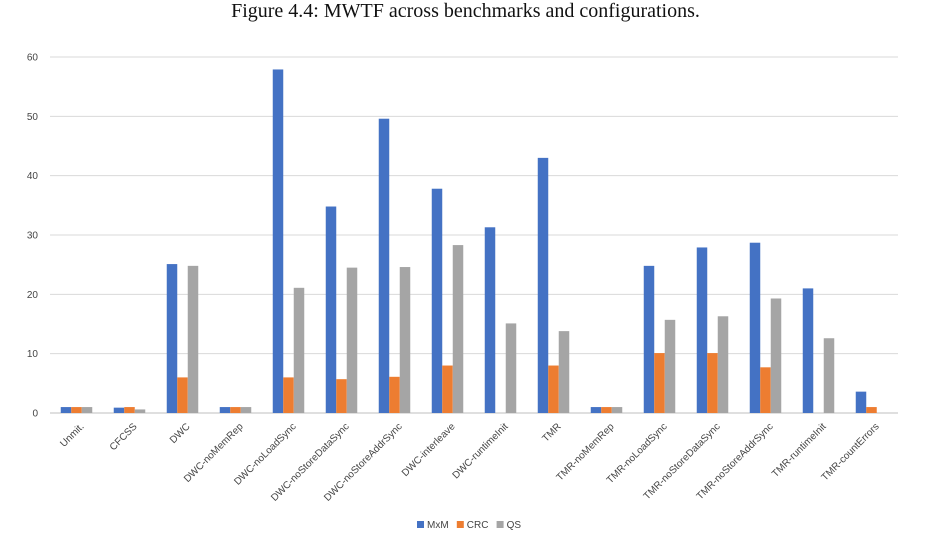 This screenshot has height=550, width=931. What do you see at coordinates (851, 452) in the screenshot?
I see `category-label: TMR-countErrors` at bounding box center [851, 452].